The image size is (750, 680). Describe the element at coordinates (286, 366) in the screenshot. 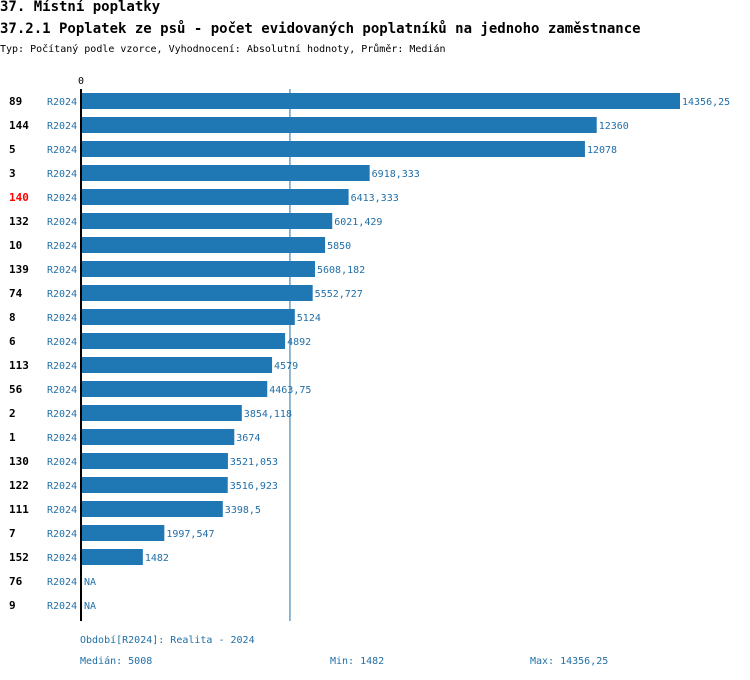

I see `data-label: 4579` at that location.